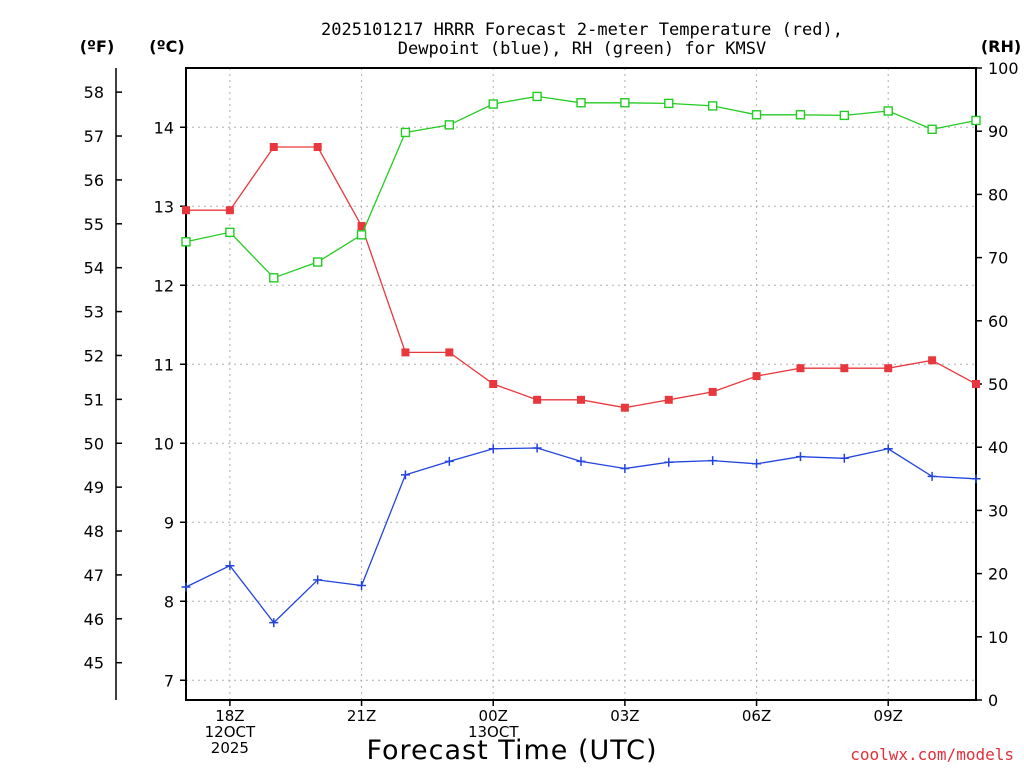 This screenshot has height=768, width=1024. Describe the element at coordinates (94, 619) in the screenshot. I see `fahrenheit-tick-label: 46` at that location.